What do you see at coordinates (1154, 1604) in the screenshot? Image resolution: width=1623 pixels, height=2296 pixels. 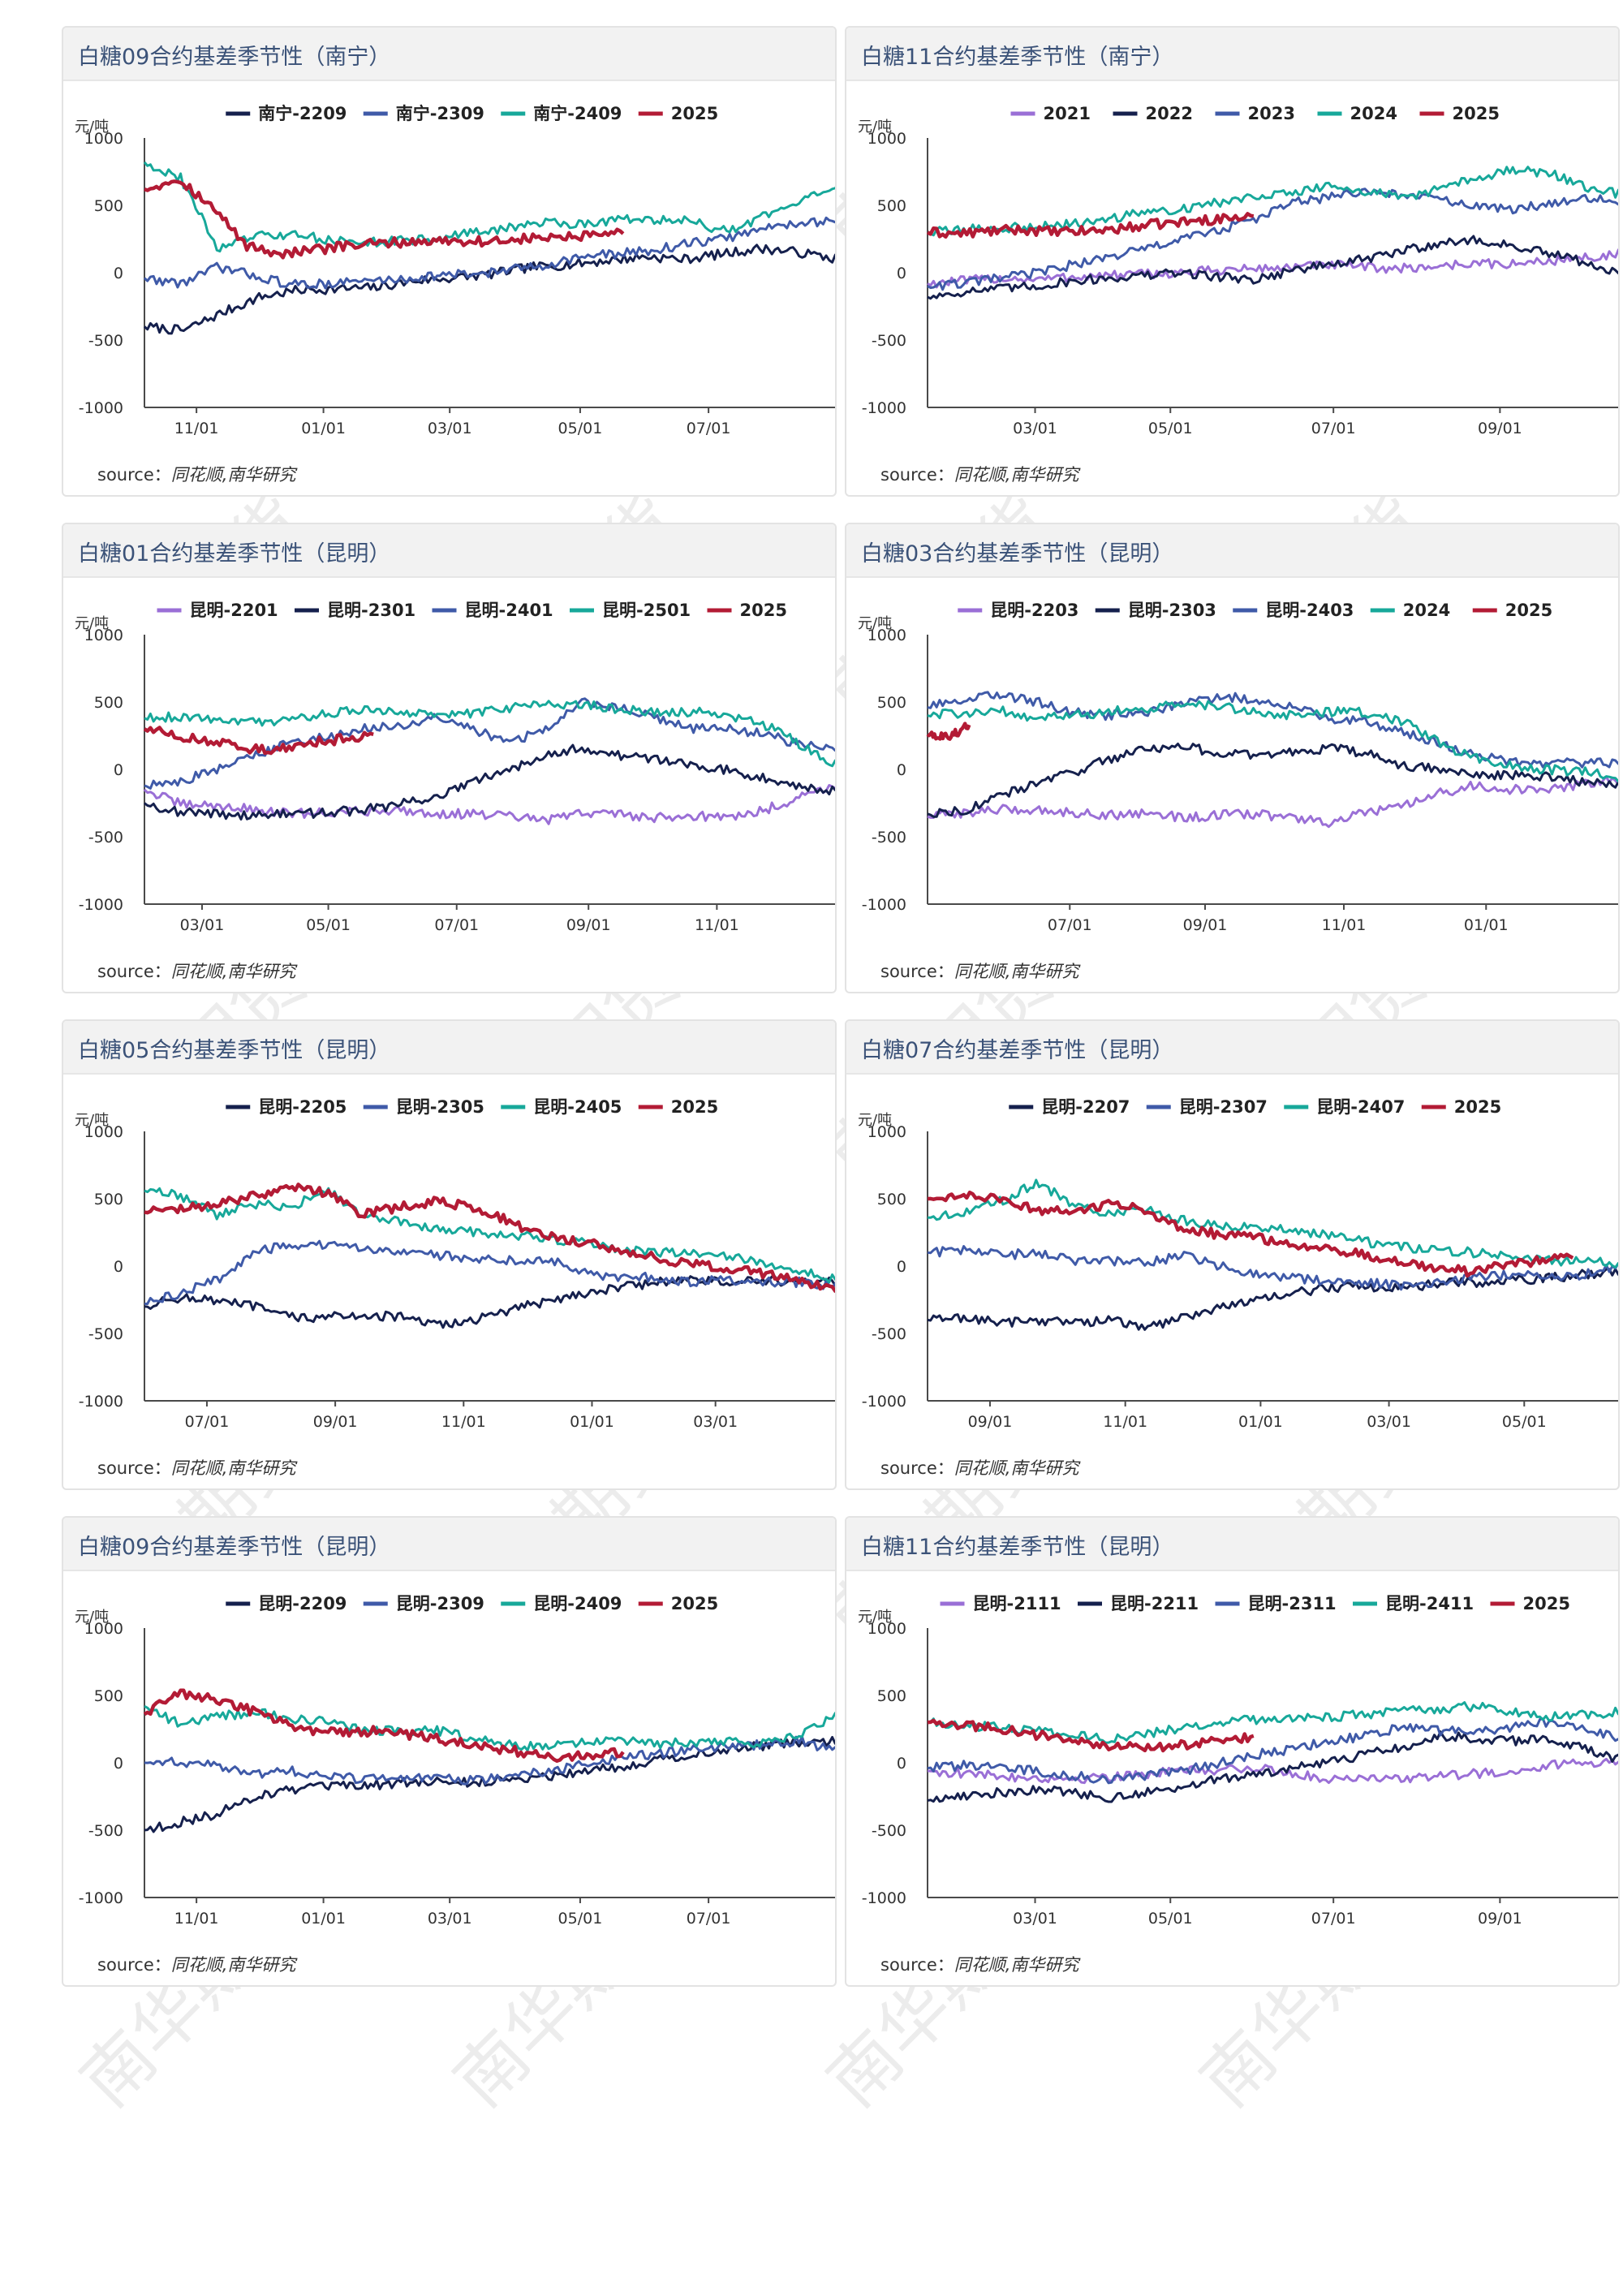 I see `legend-label: 昆明-2211` at bounding box center [1154, 1604].